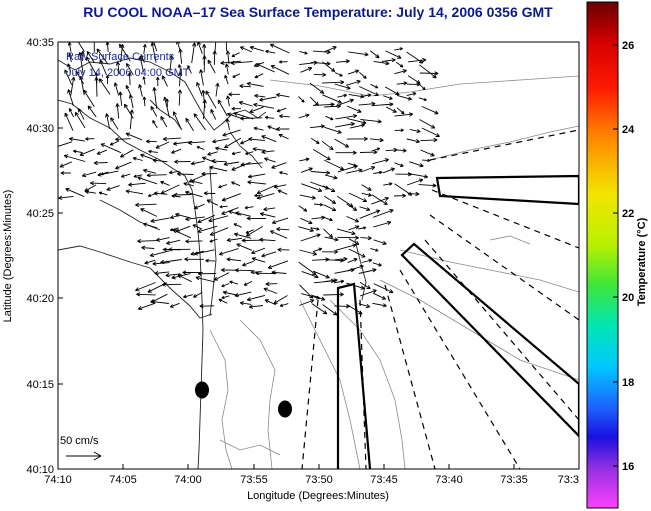  I want to click on y-tick-label: 40:10, so click(40, 470).